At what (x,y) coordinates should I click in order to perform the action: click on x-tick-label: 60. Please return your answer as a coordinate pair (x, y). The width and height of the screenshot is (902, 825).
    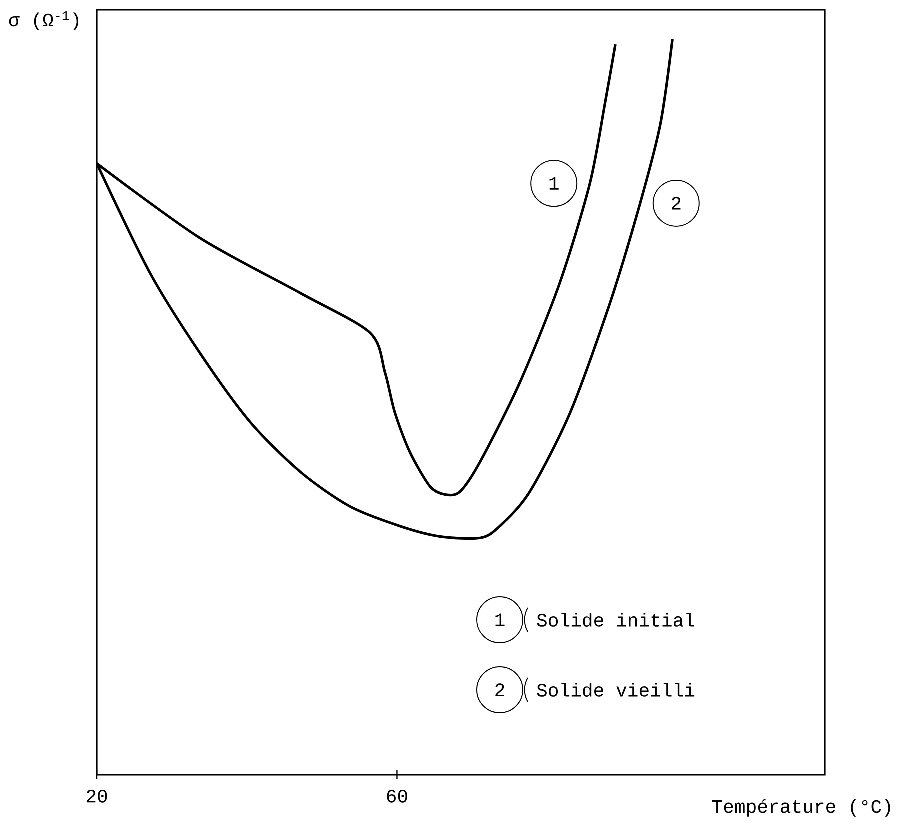
    Looking at the image, I should click on (397, 796).